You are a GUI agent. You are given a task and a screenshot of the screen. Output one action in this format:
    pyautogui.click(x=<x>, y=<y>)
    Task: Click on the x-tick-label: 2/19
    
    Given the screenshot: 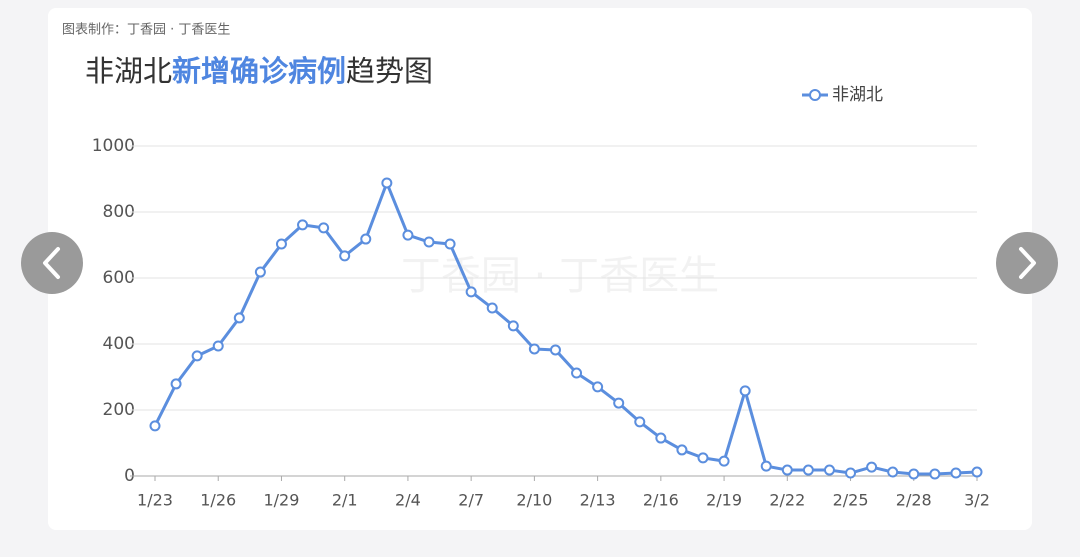 What is the action you would take?
    pyautogui.click(x=724, y=500)
    